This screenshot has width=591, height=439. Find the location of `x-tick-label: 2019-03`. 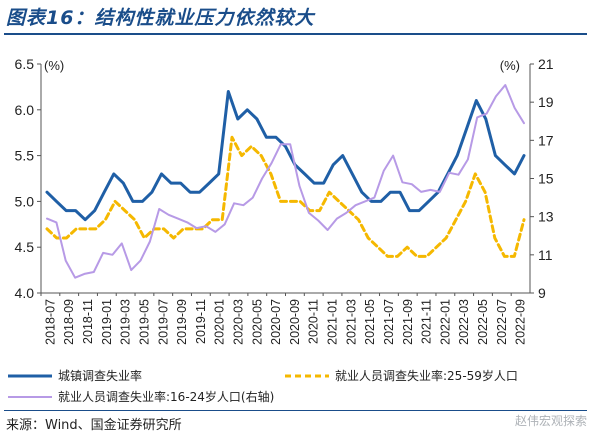

x-tick-label: 2019-03 is located at coordinates (126, 322).